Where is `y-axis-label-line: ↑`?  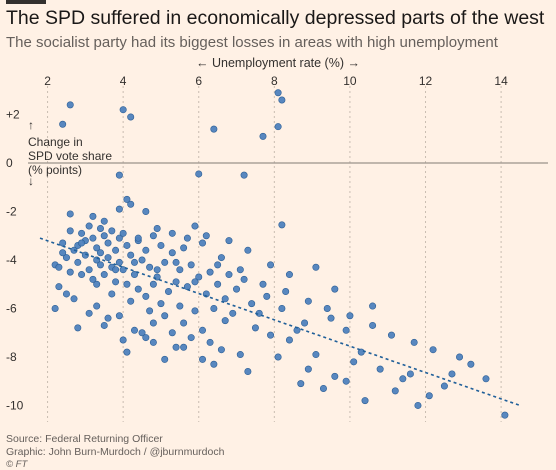
y-axis-label-line: ↑ is located at coordinates (31, 125).